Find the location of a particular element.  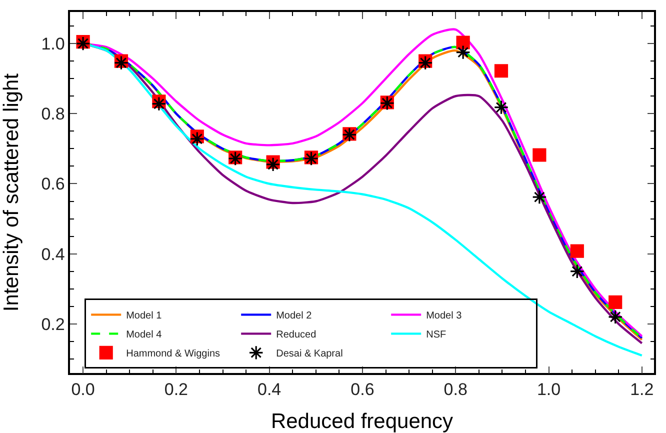

x-tick-label: 0.8 is located at coordinates (456, 390).